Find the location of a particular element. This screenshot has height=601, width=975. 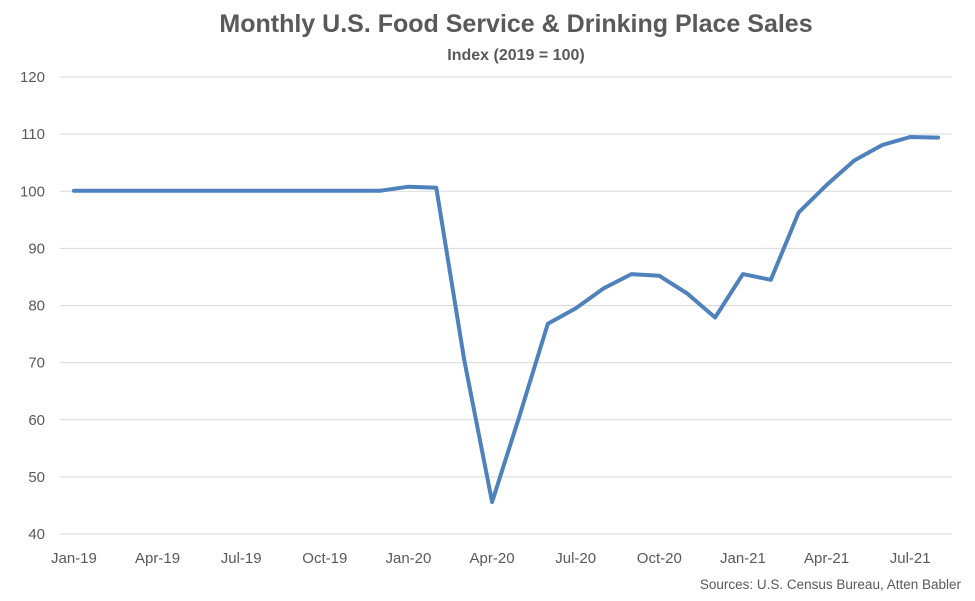

y-tick-label: 80 is located at coordinates (36, 306).